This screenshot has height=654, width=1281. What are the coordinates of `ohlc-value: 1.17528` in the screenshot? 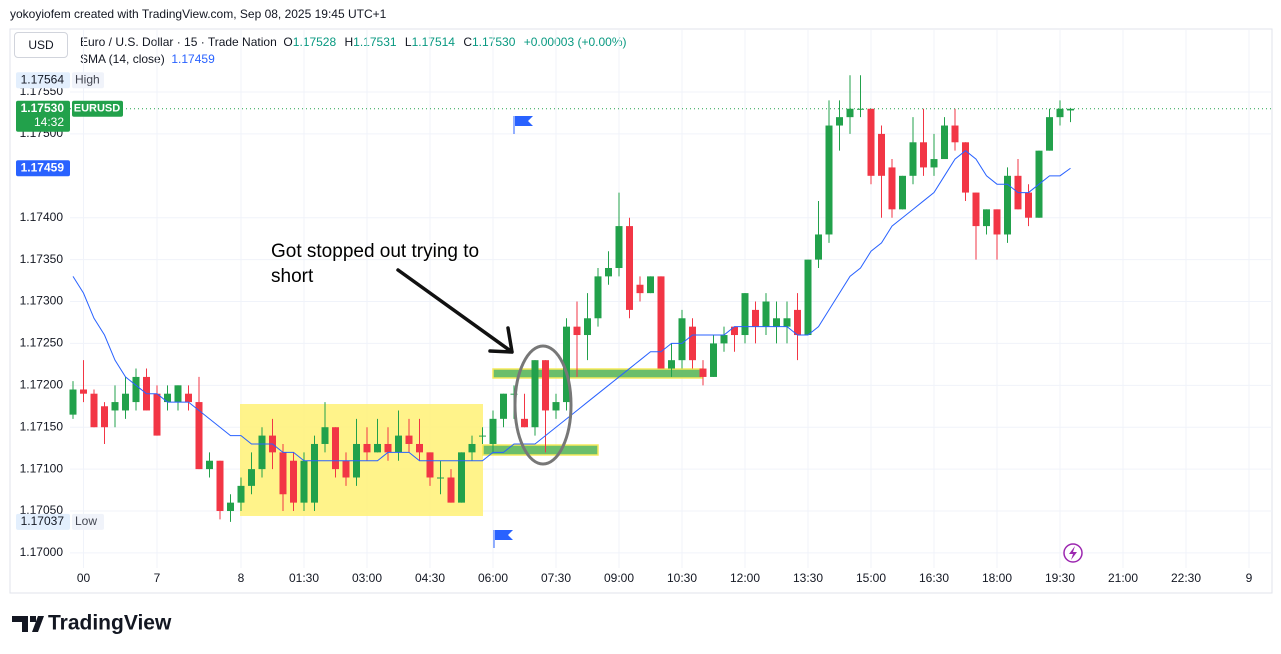 It's located at (314, 42).